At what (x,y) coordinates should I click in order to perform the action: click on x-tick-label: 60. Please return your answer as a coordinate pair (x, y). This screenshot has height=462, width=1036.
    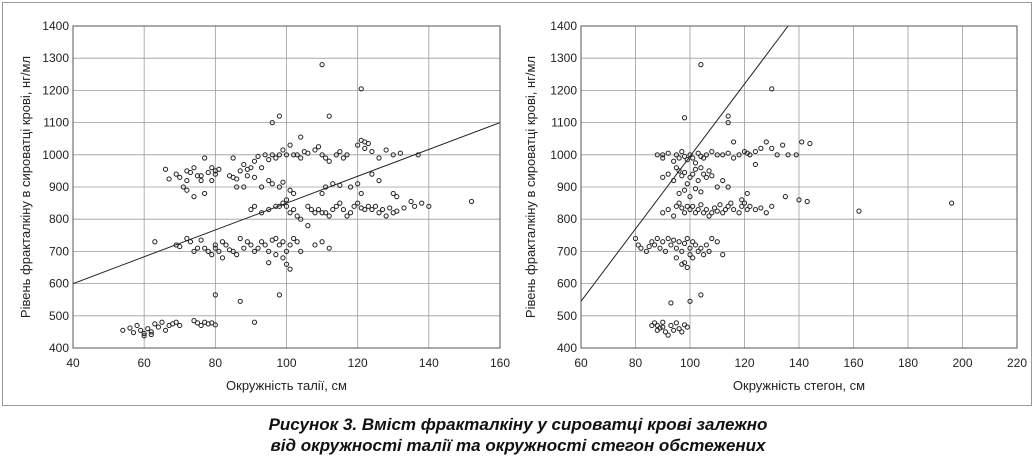
    Looking at the image, I should click on (581, 363).